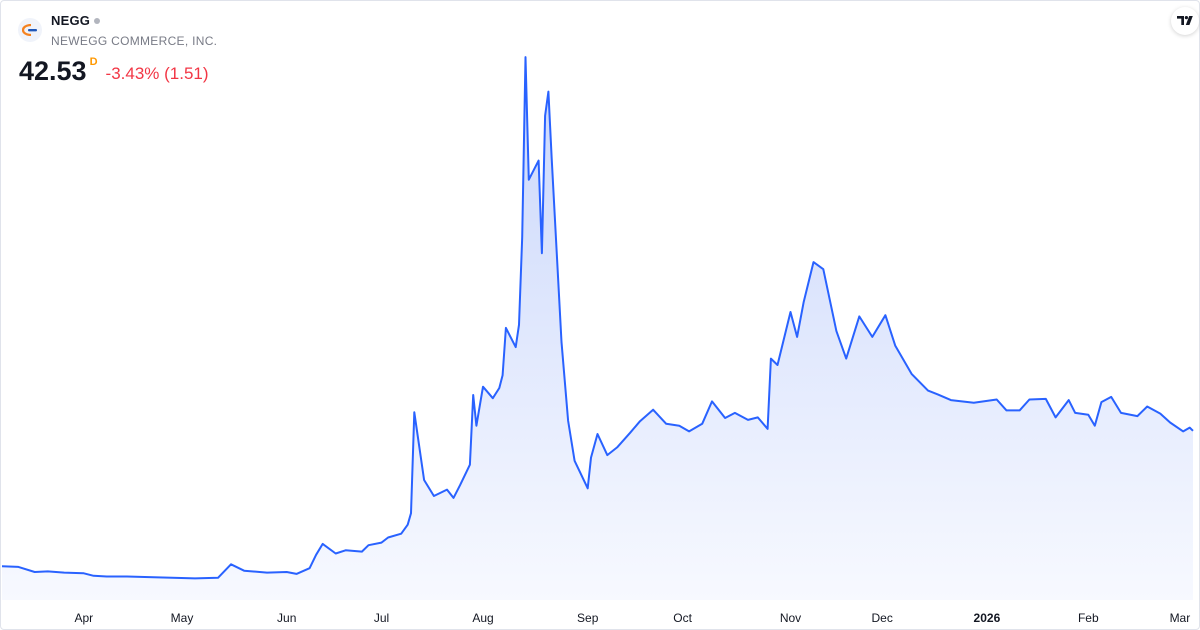 This screenshot has width=1200, height=630. What do you see at coordinates (97, 20) in the screenshot?
I see `market-status-dot` at bounding box center [97, 20].